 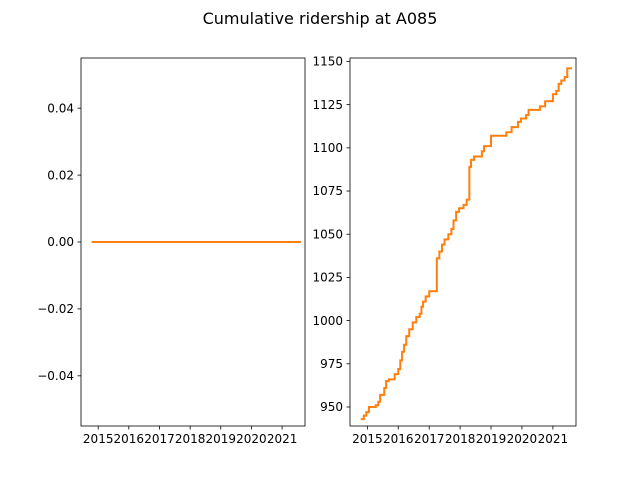 What do you see at coordinates (320, 18) in the screenshot?
I see `figure-suptitle: Cumulative ridership at A085` at bounding box center [320, 18].